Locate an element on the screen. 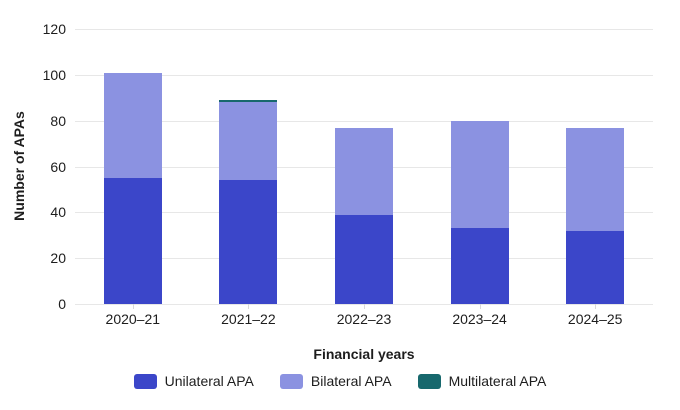 The image size is (680, 410). legend-item-unilateral-apa: Unilateral APA is located at coordinates (193, 381).